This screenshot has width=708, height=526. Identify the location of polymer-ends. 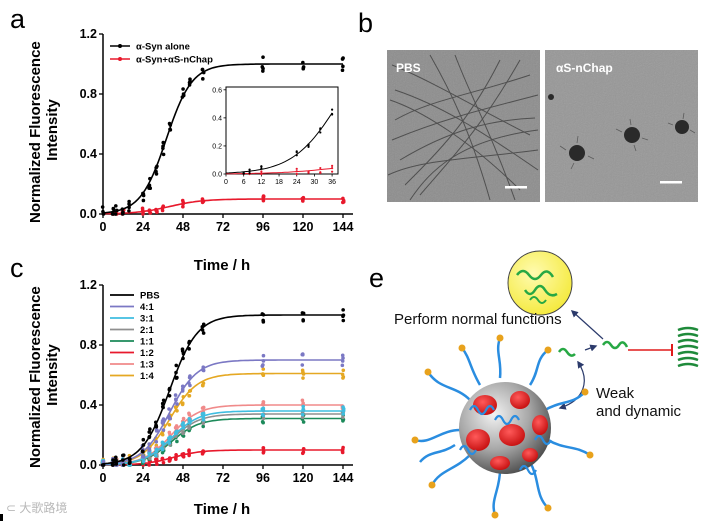
(502, 426).